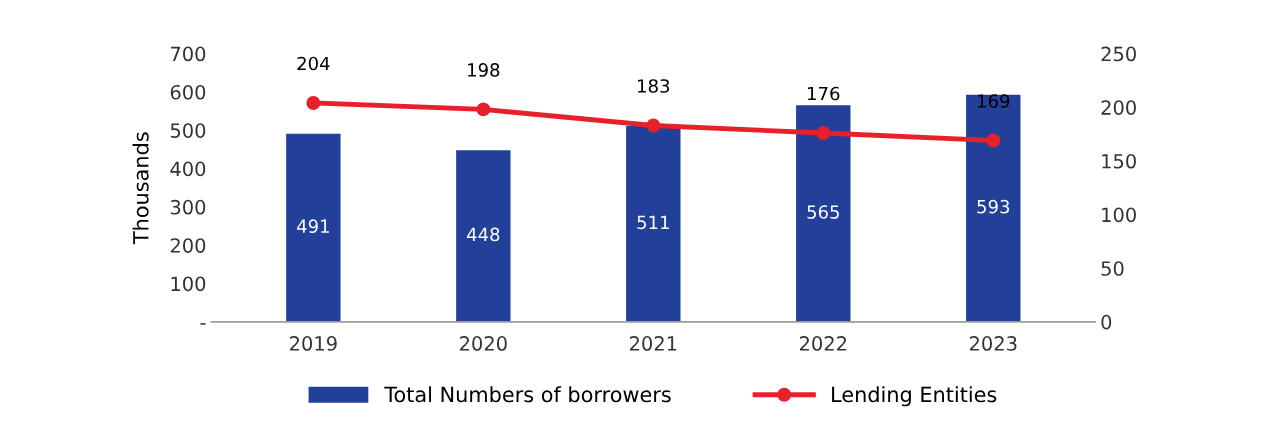 This screenshot has height=447, width=1281. Describe the element at coordinates (994, 101) in the screenshot. I see `data-label: 169` at that location.